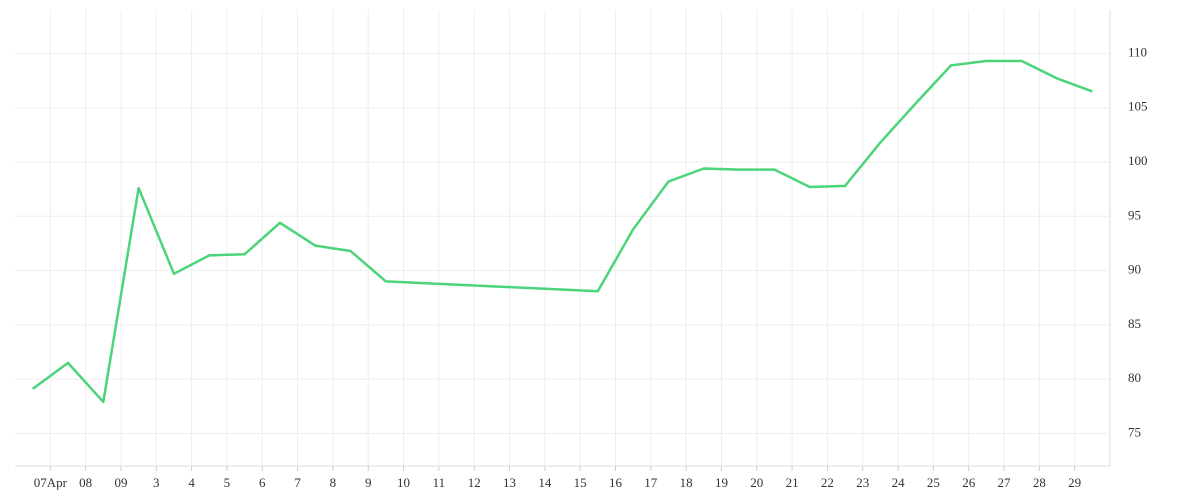 The width and height of the screenshot is (1200, 500). What do you see at coordinates (120, 482) in the screenshot?
I see `x-tick-label: 09` at bounding box center [120, 482].